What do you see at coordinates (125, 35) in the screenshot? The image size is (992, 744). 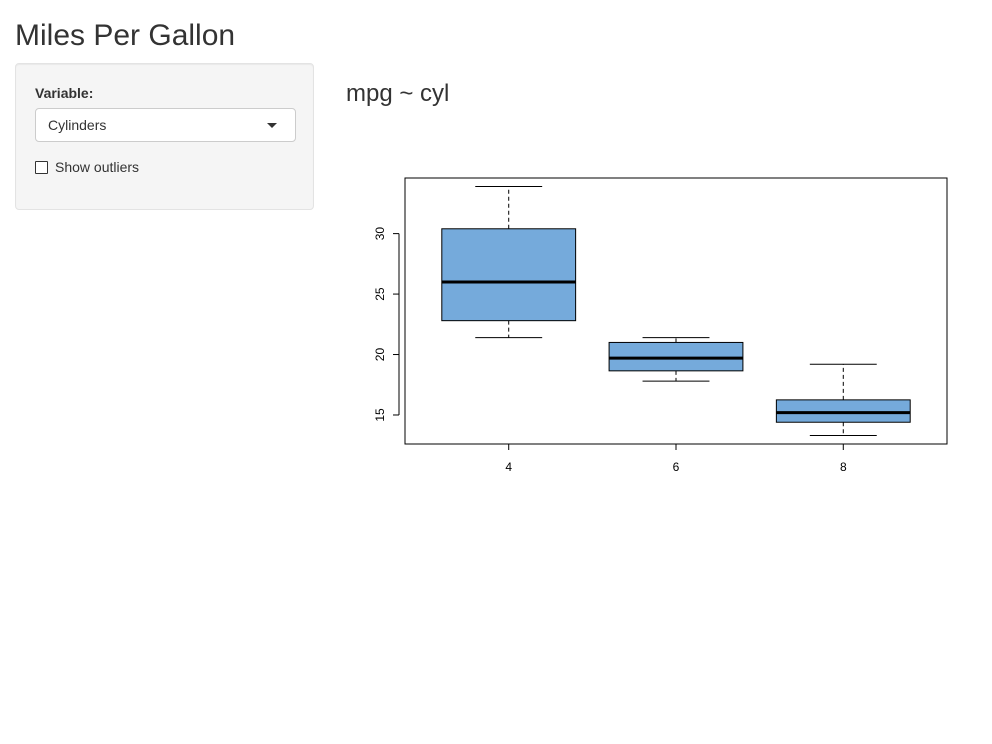 I see `app-title: Miles Per Gallon` at bounding box center [125, 35].